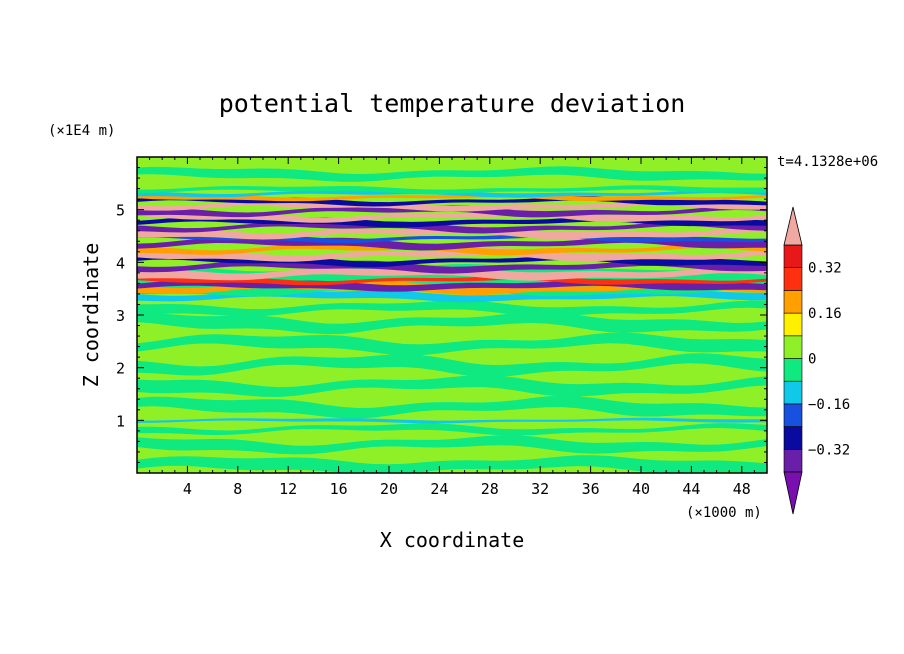  I want to click on y-axis-label: Z coordinate, so click(91, 315).